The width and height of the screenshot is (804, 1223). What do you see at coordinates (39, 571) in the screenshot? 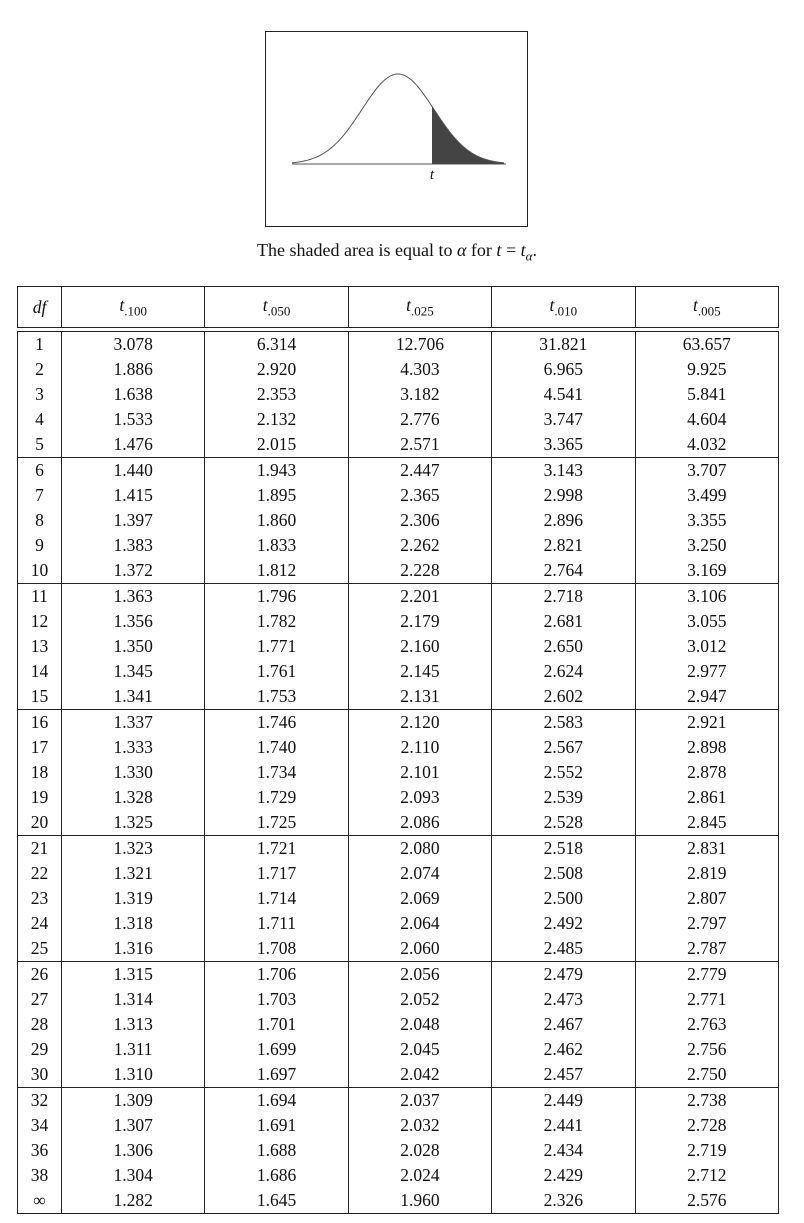
I see `df-cell: 10` at bounding box center [39, 571].